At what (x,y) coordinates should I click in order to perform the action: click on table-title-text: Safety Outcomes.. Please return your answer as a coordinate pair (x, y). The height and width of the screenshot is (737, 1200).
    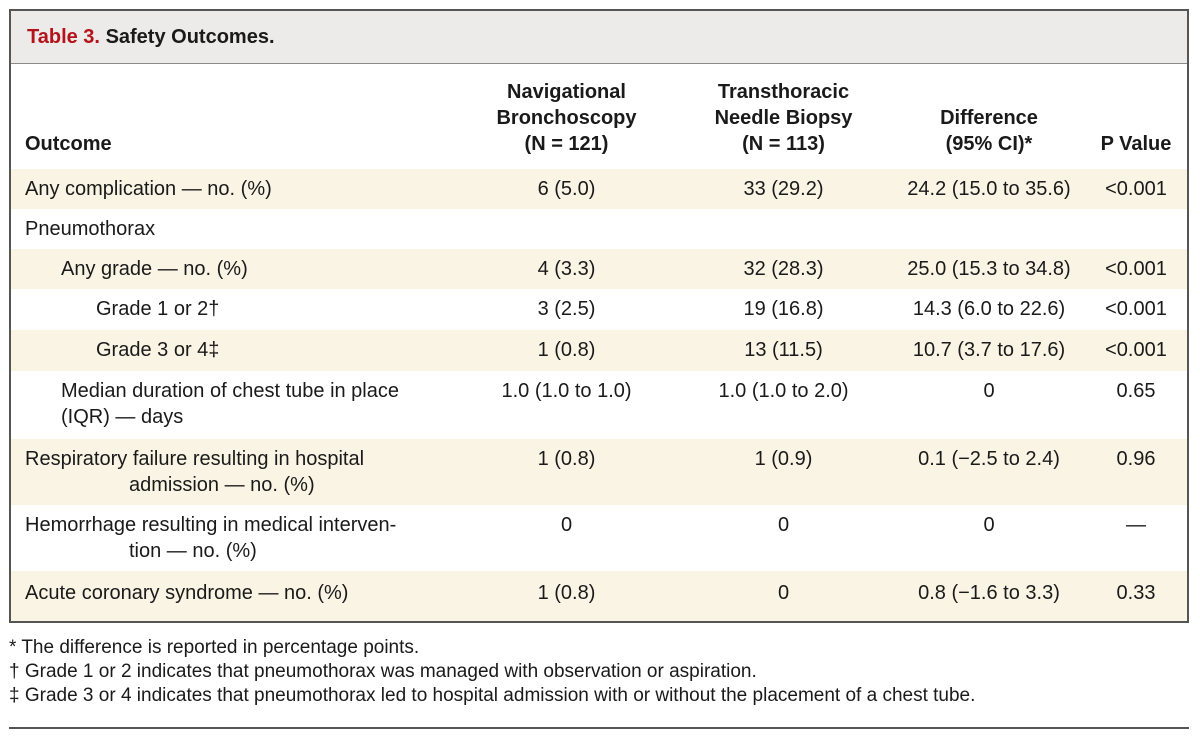
    Looking at the image, I should click on (190, 37).